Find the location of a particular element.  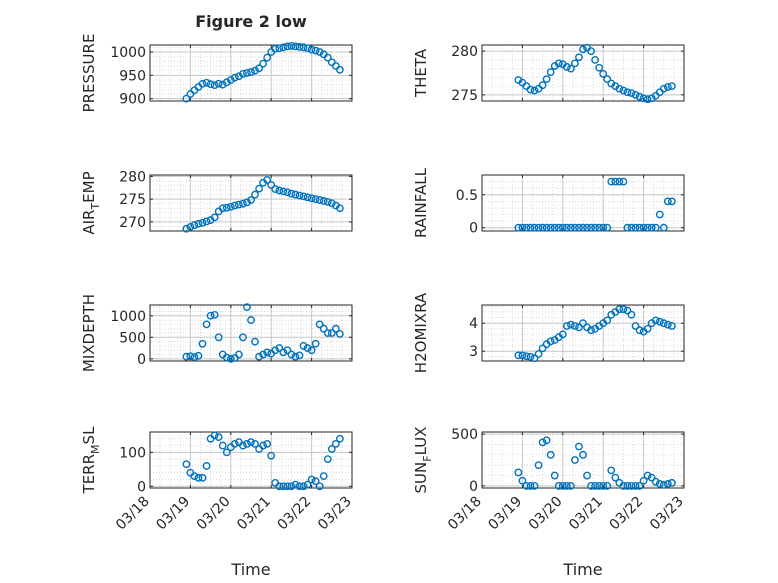

y-tick-label: 275 is located at coordinates (132, 200).